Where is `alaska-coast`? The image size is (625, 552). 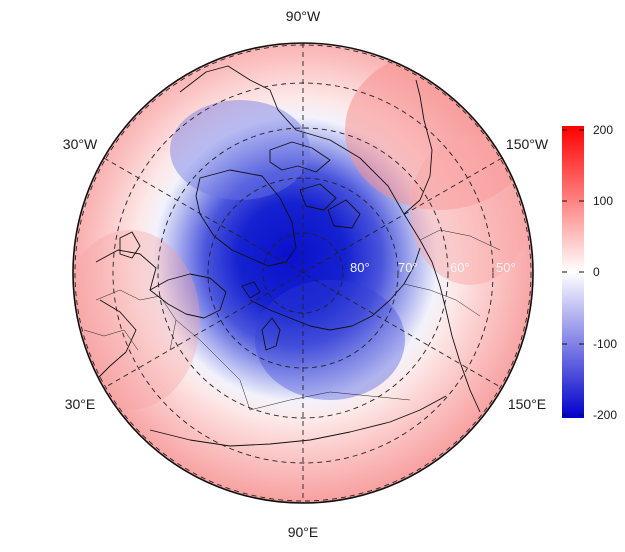
alaska-coast is located at coordinates (418, 147).